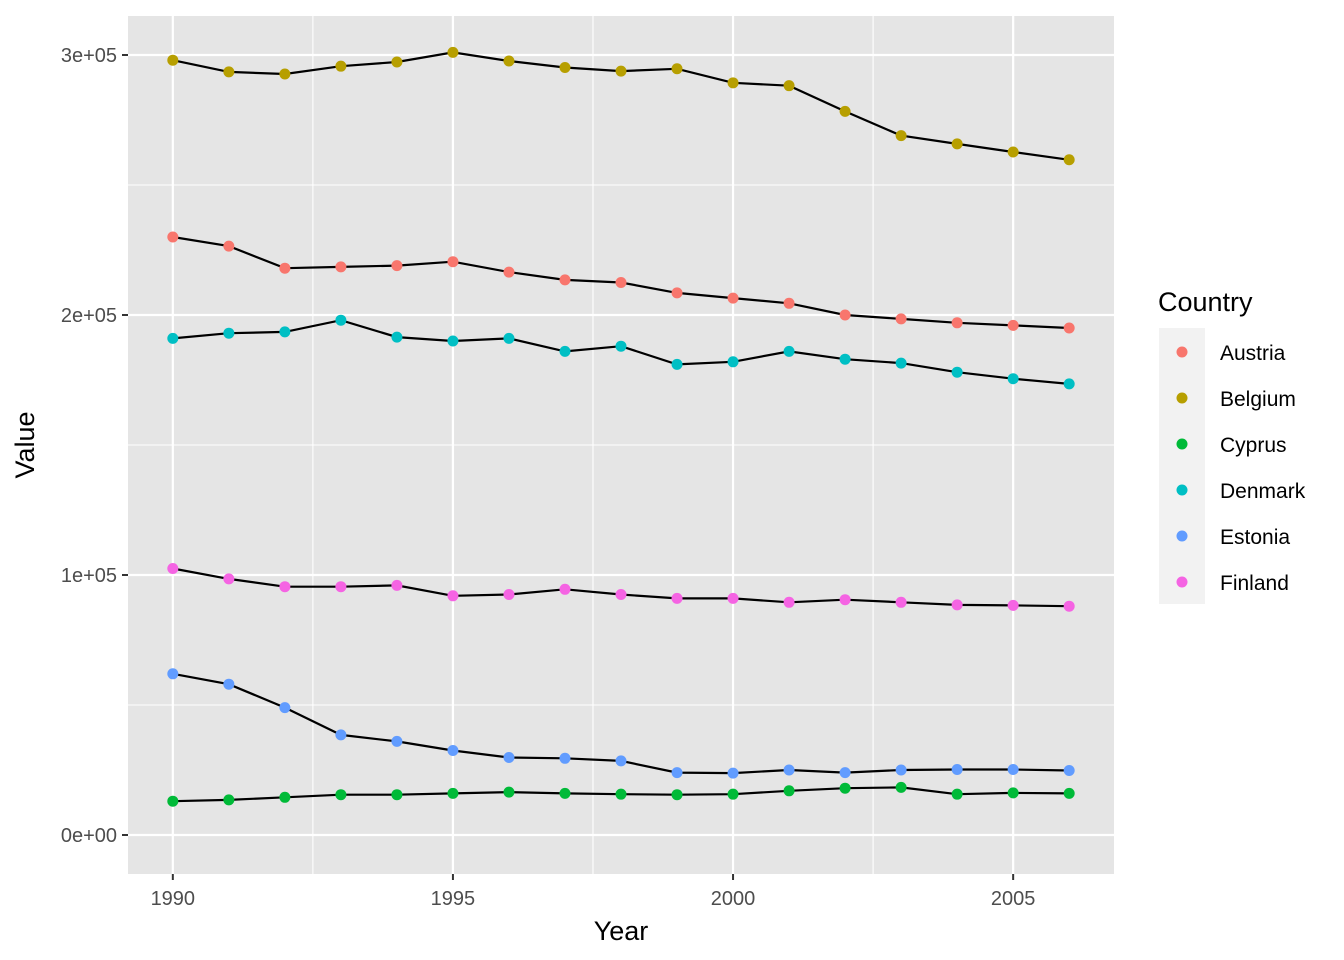 The width and height of the screenshot is (1344, 960). What do you see at coordinates (1182, 582) in the screenshot?
I see `legend-key-finland` at bounding box center [1182, 582].